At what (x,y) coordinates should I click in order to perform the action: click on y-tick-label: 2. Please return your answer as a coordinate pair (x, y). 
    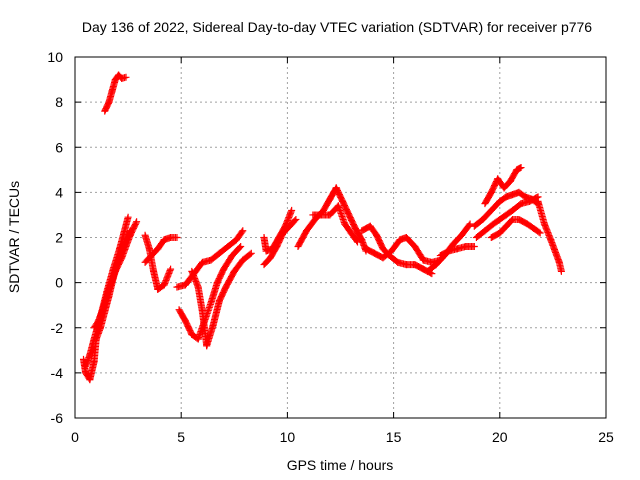
    Looking at the image, I should click on (59, 238).